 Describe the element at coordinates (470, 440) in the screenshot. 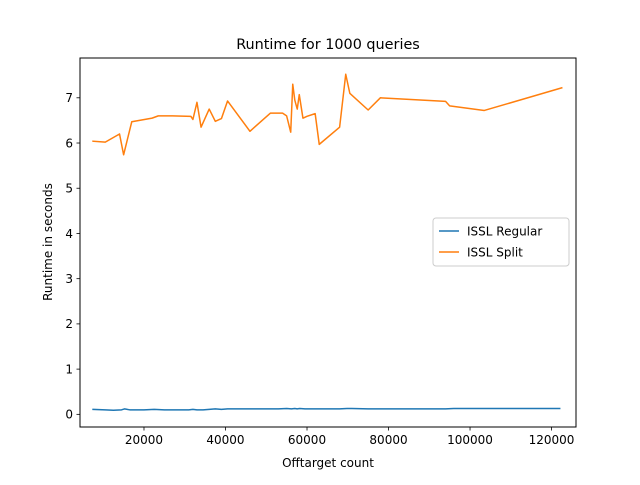

I see `x-tick-label: 100000` at that location.